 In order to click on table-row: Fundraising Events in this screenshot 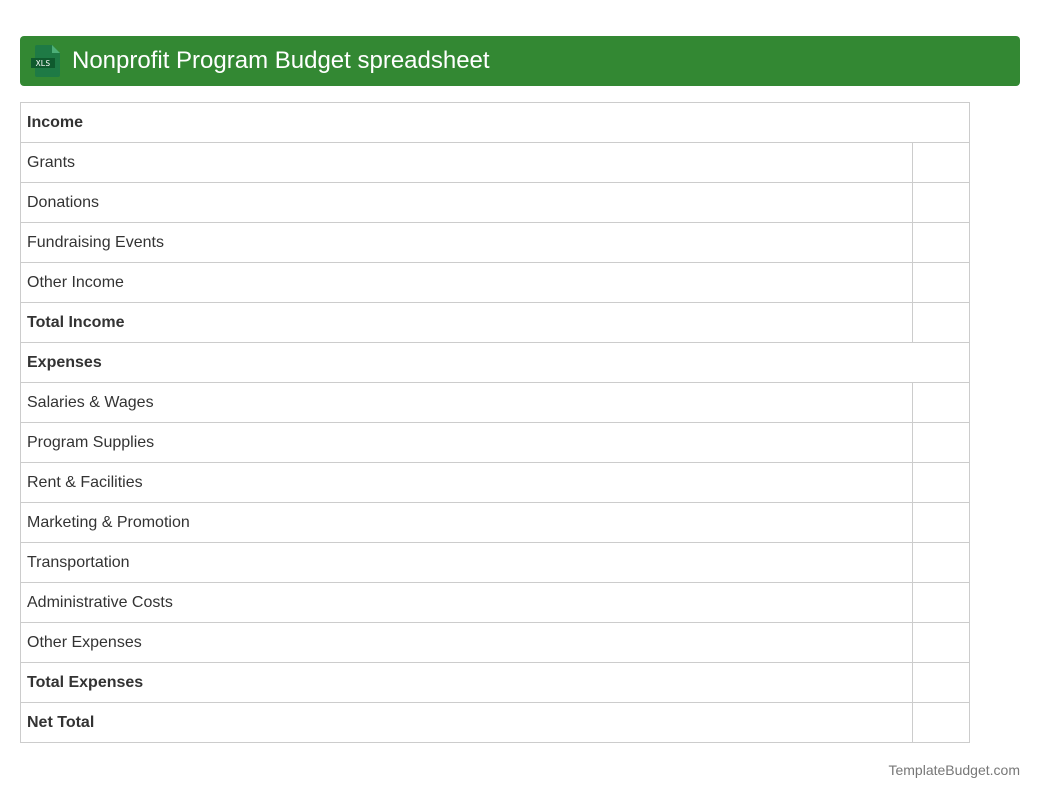, I will do `click(495, 242)`.